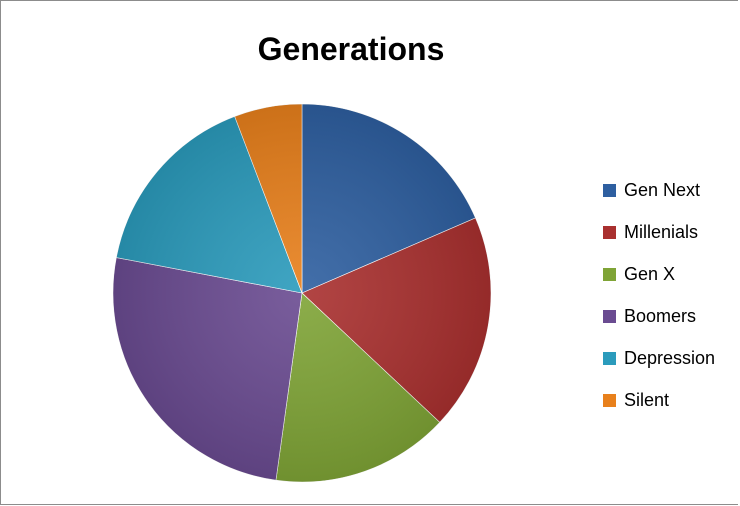  I want to click on legend-item-millenials: Millenials, so click(659, 232).